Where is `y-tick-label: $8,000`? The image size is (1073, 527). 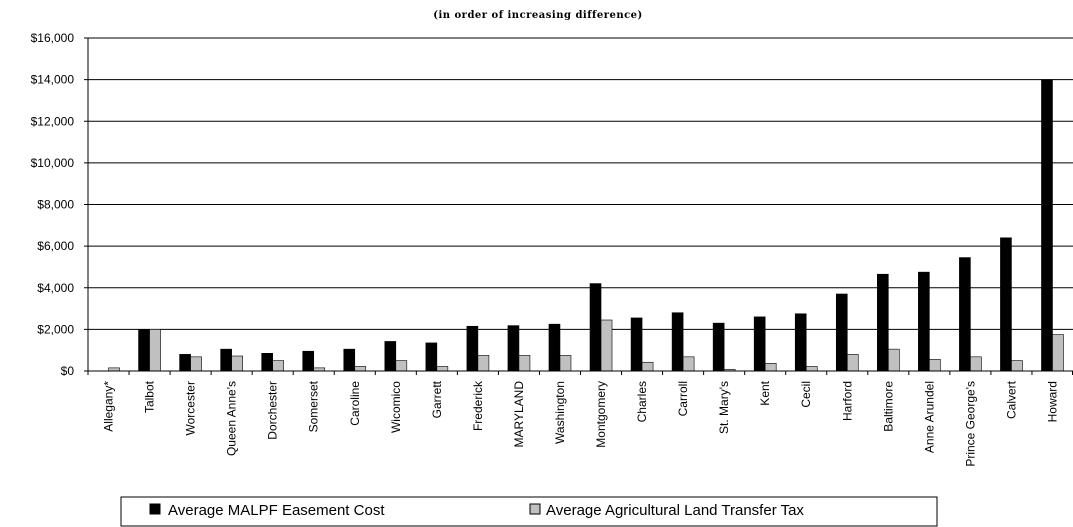 y-tick-label: $8,000 is located at coordinates (55, 205).